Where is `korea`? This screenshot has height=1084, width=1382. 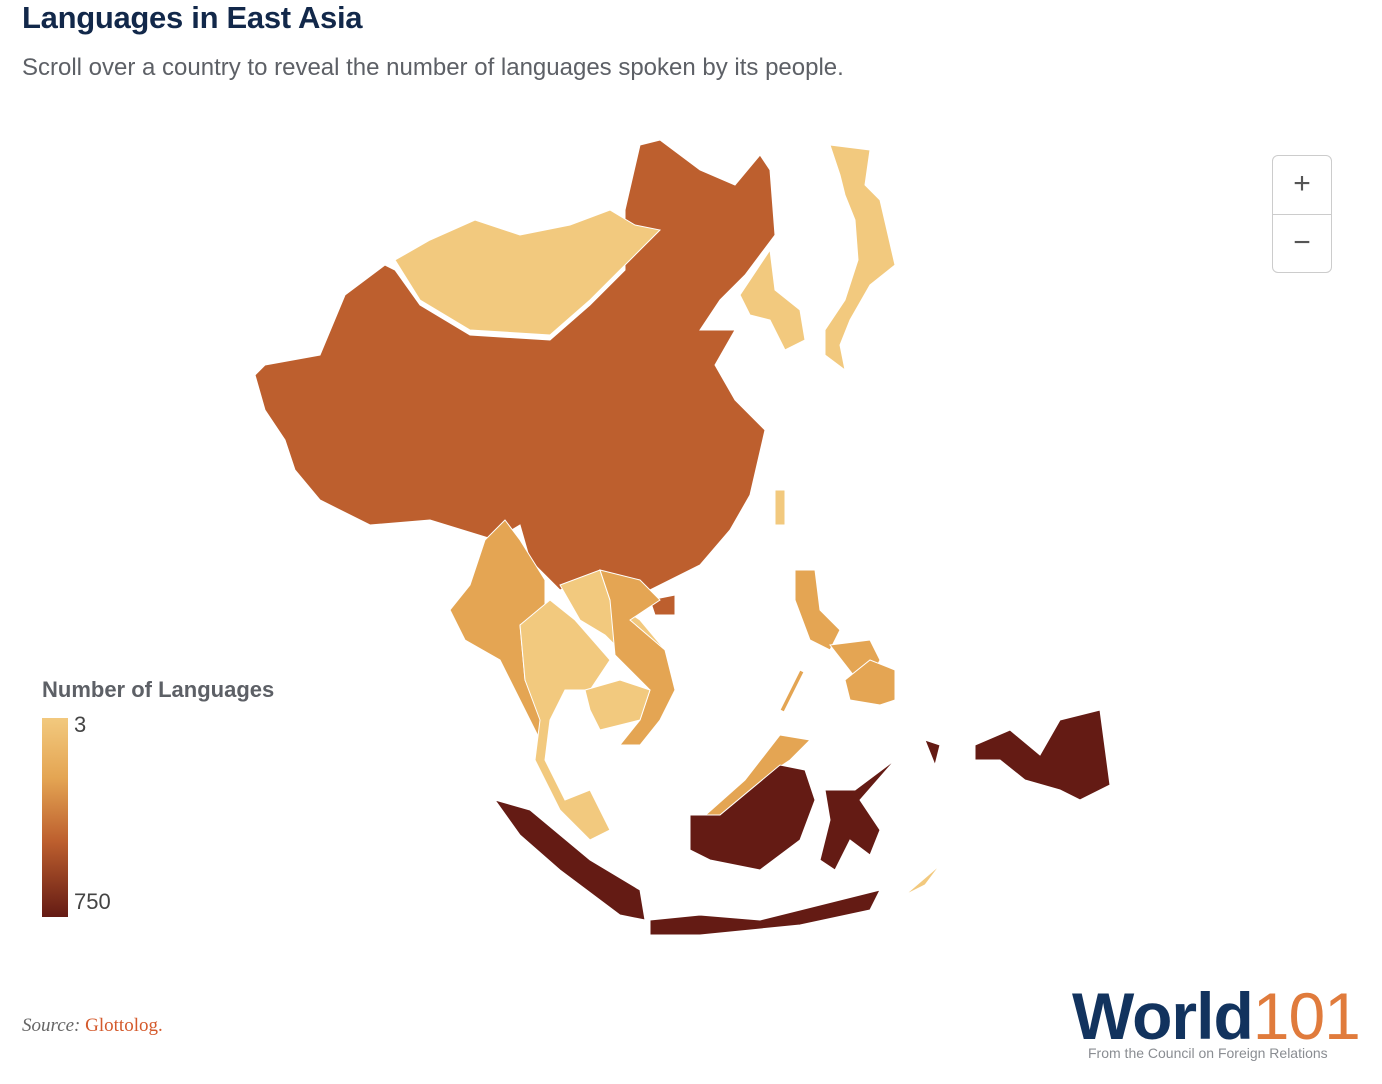 korea is located at coordinates (772, 299).